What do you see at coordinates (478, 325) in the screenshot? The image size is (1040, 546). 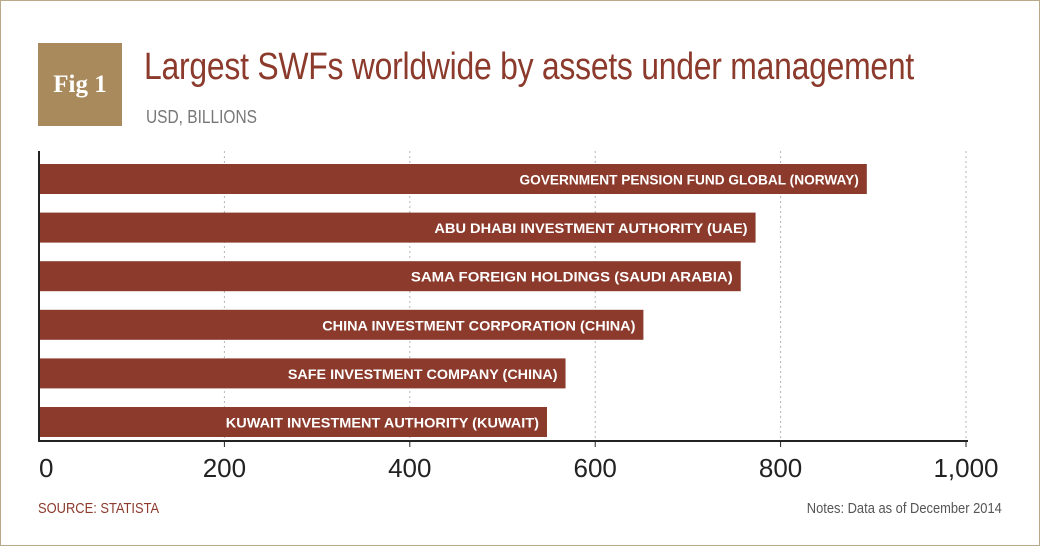 I see `bar-label: CHINA INVESTMENT CORPORATION (CHINA)` at bounding box center [478, 325].